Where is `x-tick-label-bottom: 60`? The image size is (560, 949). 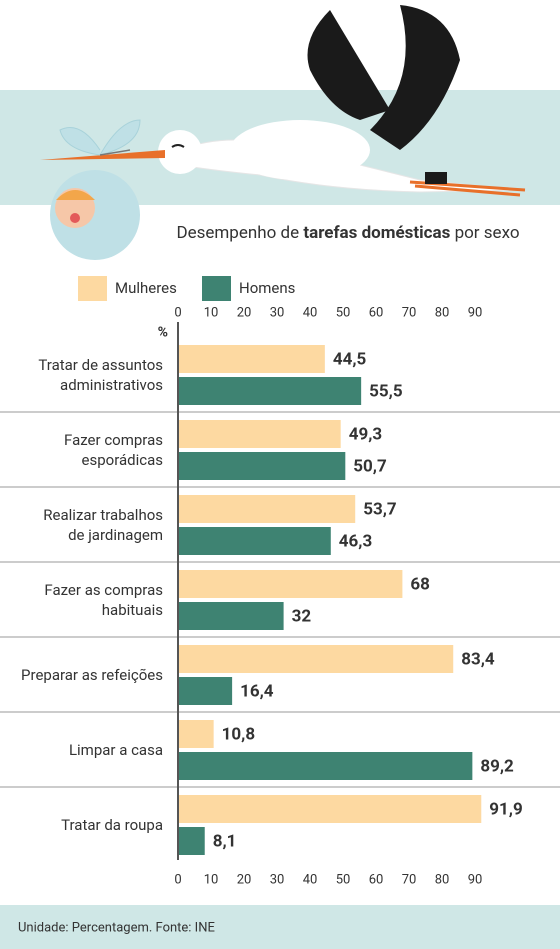
x-tick-label-bottom: 60 is located at coordinates (376, 879).